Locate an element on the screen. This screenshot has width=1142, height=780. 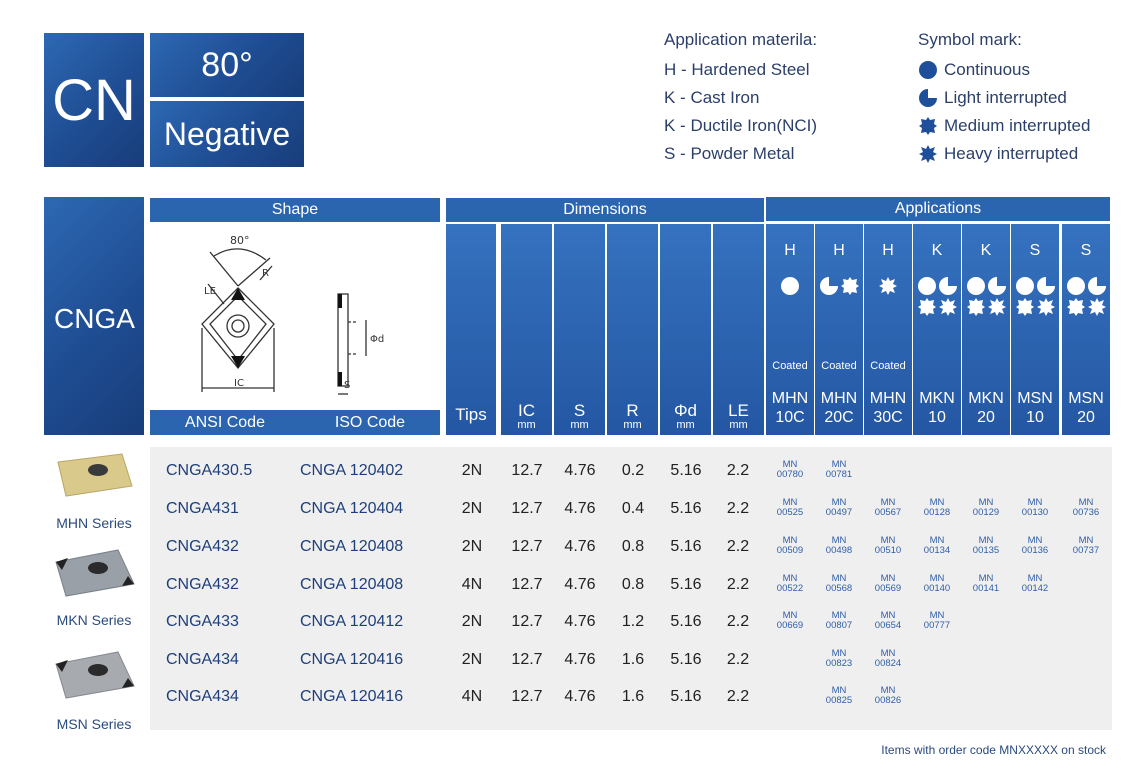
dimension-unit: mm is located at coordinates (632, 425).